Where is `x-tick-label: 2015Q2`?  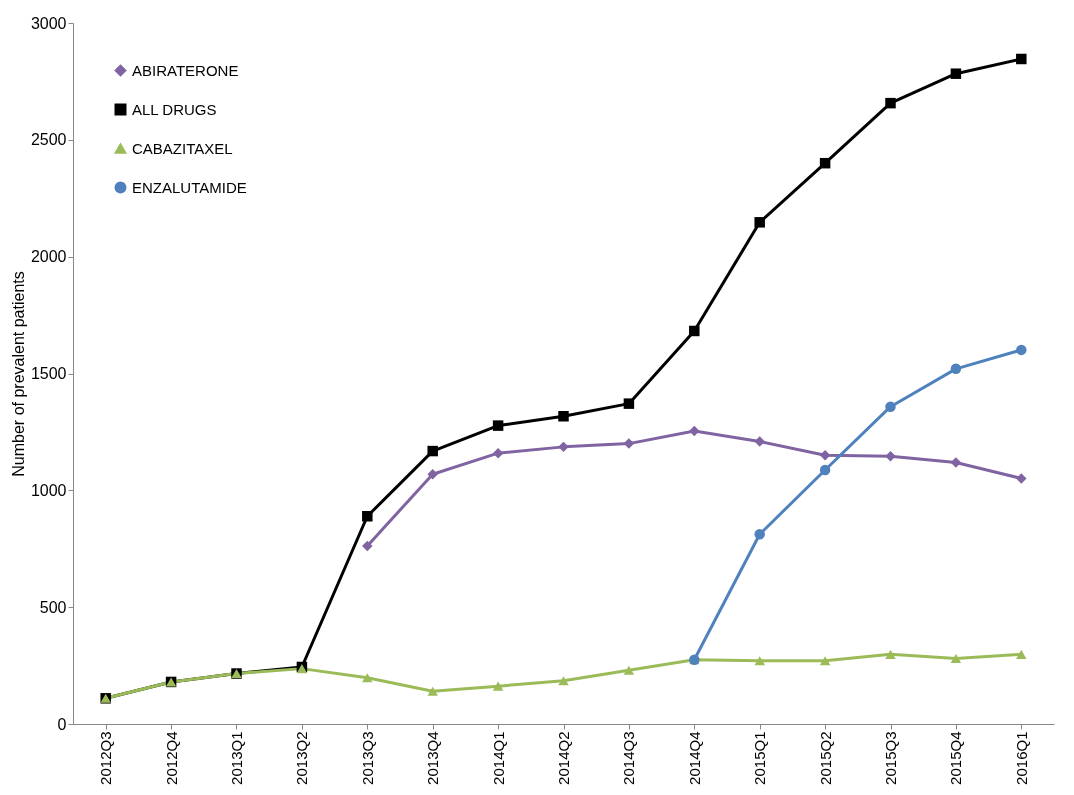
x-tick-label: 2015Q2 is located at coordinates (825, 758).